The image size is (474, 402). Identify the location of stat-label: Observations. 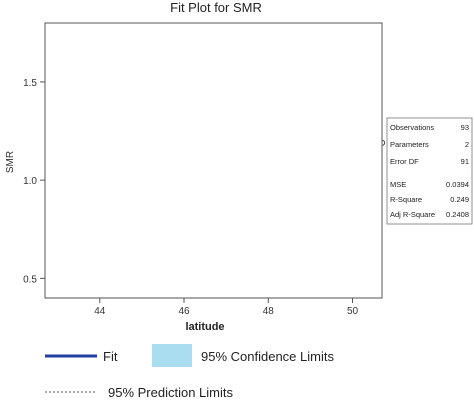
(412, 127).